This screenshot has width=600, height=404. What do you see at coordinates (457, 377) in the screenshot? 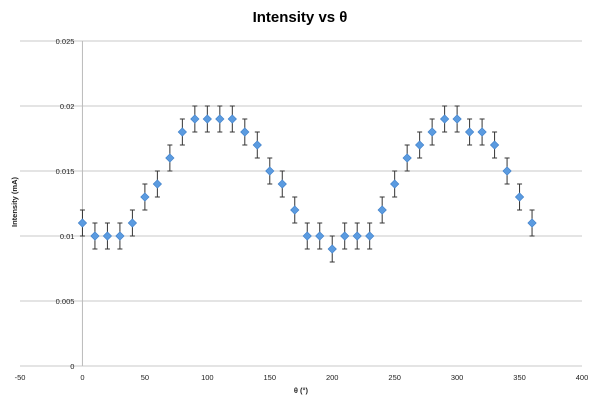
I see `x-tick-label: 300` at bounding box center [457, 377].